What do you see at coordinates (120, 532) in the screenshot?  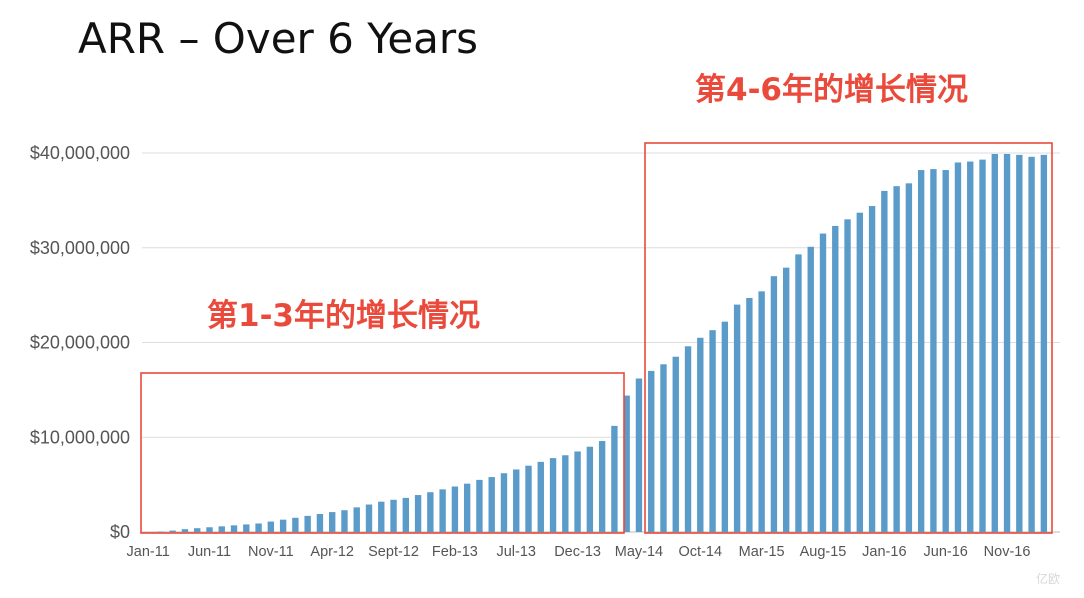 I see `y-tick-label: $0` at bounding box center [120, 532].